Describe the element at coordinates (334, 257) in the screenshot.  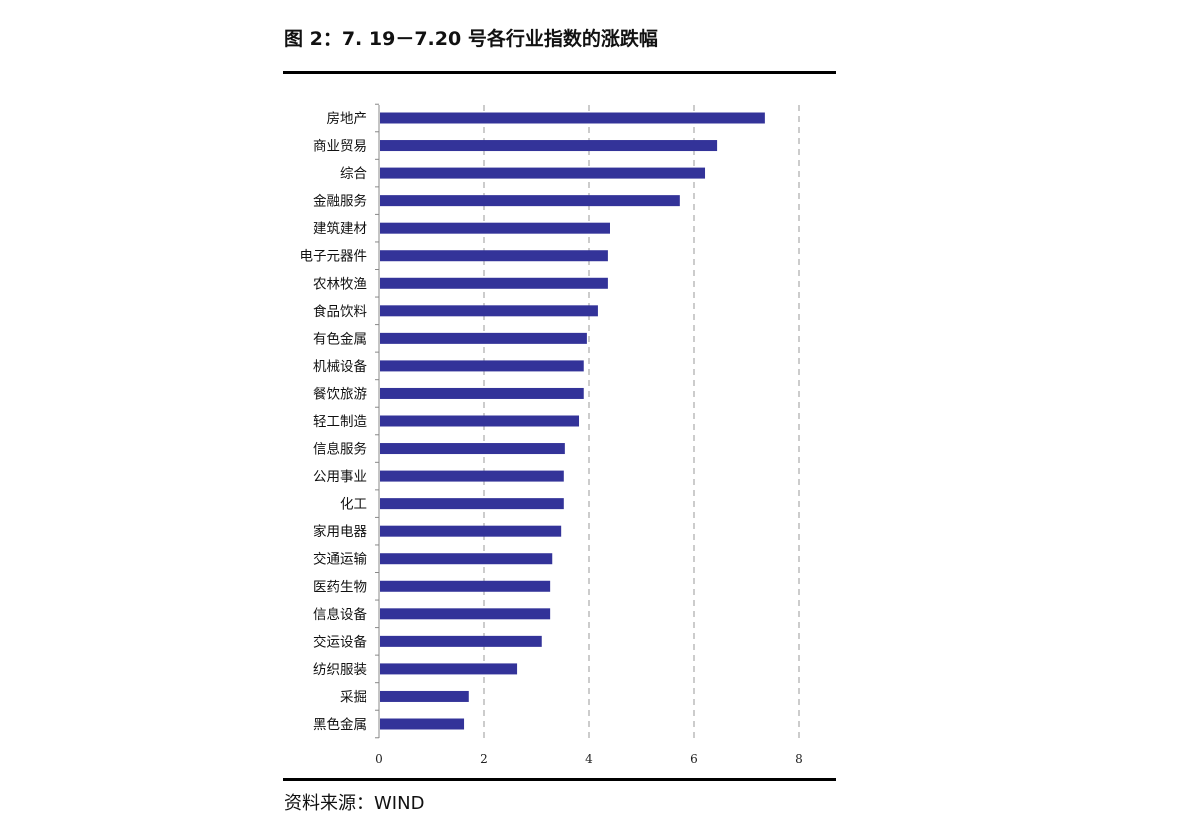
I see `category-label: 电子元器件` at that location.